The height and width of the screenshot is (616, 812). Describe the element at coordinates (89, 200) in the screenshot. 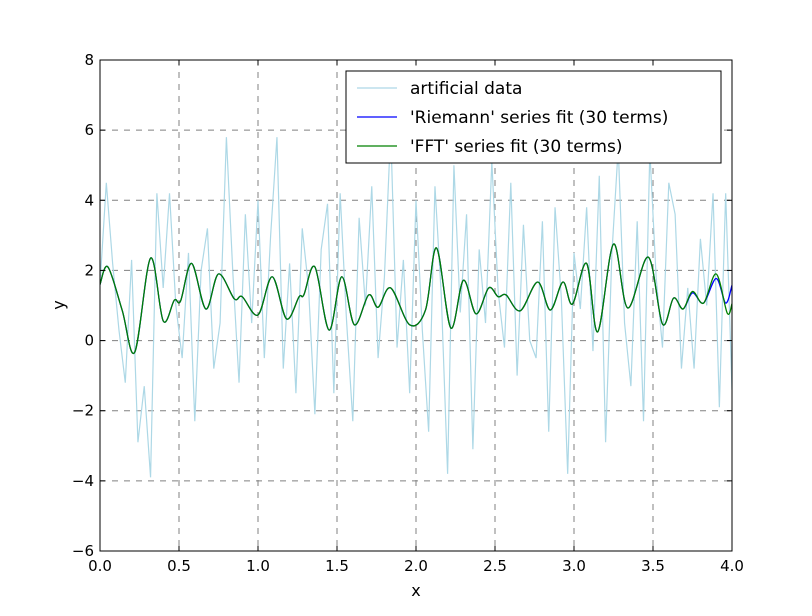

I see `y-tick-label: 4` at that location.